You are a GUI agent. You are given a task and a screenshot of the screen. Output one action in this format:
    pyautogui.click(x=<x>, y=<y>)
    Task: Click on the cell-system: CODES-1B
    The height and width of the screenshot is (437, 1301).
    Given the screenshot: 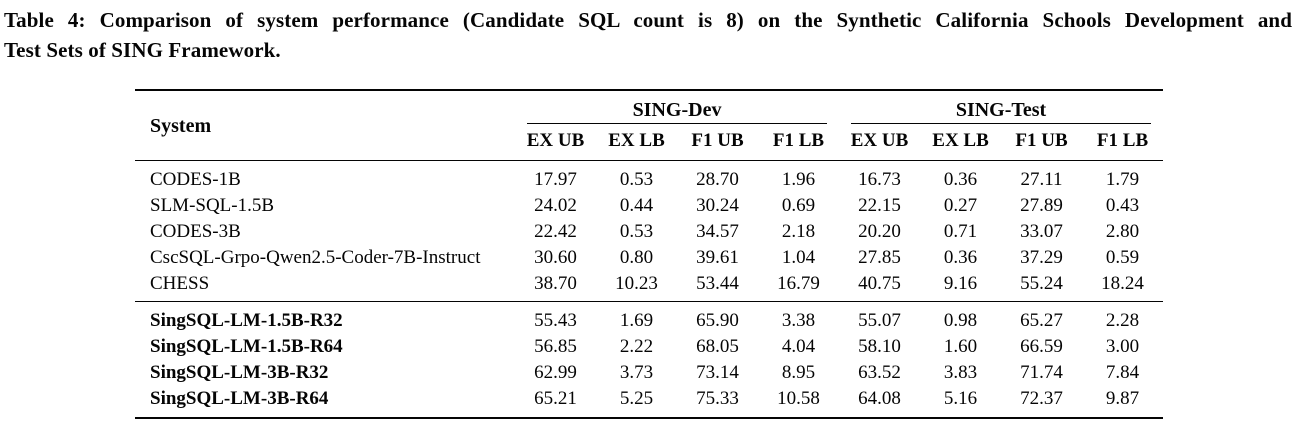 What is the action you would take?
    pyautogui.click(x=195, y=179)
    